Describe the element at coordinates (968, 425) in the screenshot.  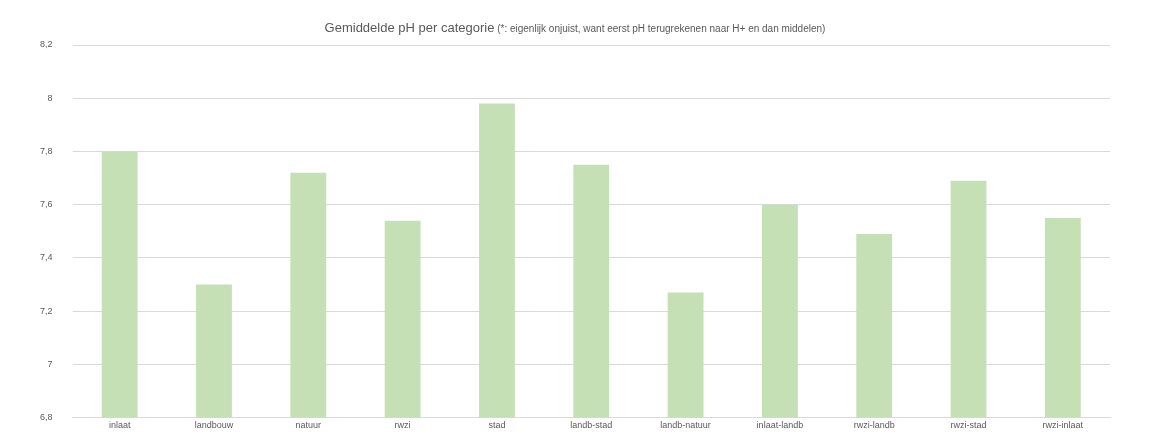
I see `x-tick-label: rwzi-stad` at that location.